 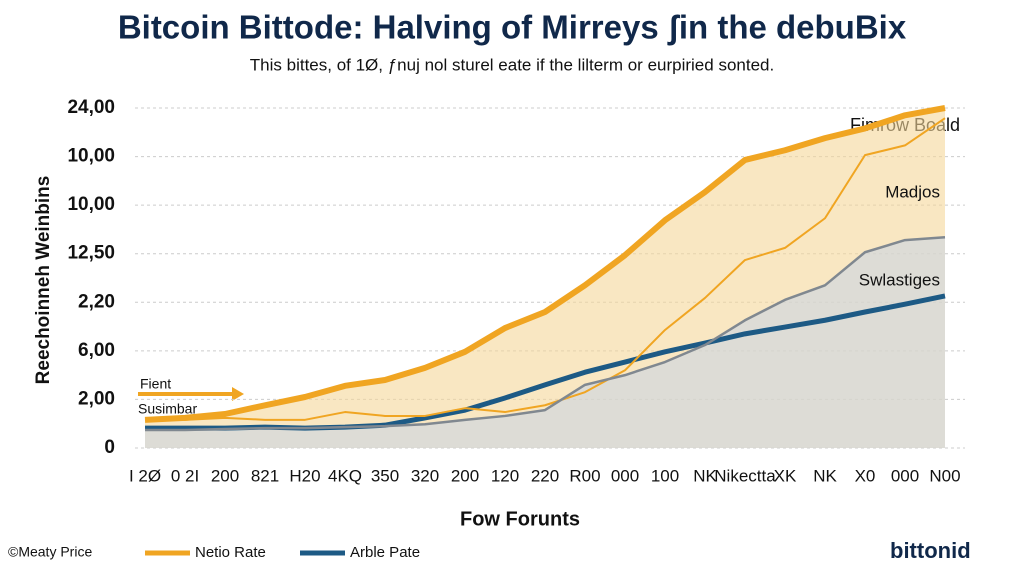 What do you see at coordinates (96, 301) in the screenshot?
I see `y-tick-label: 2,20` at bounding box center [96, 301].